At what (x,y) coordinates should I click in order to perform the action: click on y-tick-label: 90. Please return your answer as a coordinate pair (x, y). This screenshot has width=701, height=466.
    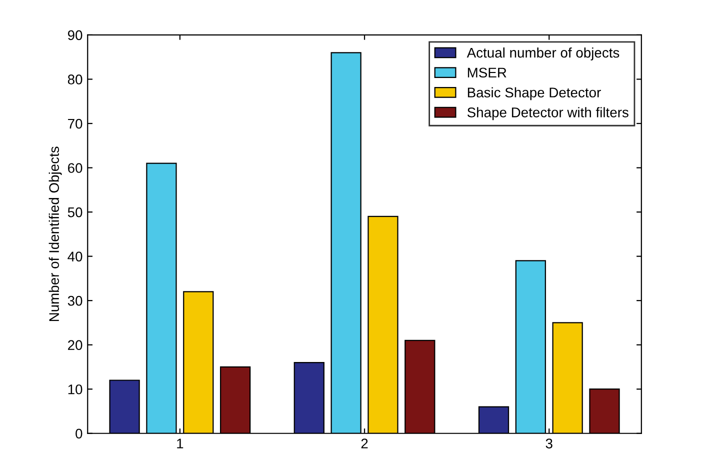
    Looking at the image, I should click on (75, 35).